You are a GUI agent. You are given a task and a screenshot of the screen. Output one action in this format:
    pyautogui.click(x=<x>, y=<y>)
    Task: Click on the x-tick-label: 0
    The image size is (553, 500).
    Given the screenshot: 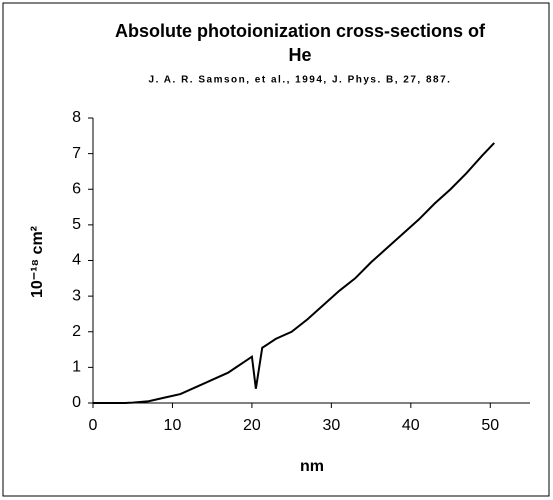 What is the action you would take?
    pyautogui.click(x=93, y=425)
    